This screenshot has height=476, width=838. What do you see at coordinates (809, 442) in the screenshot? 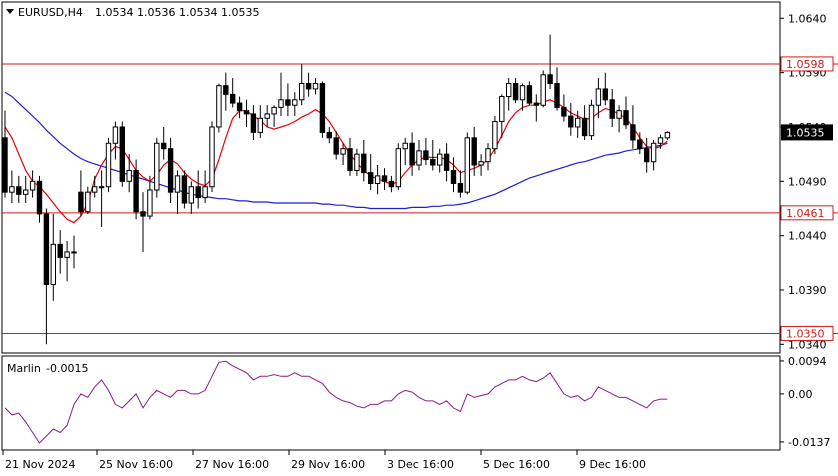
I see `osc-tick-label: -0.0137` at bounding box center [809, 442].